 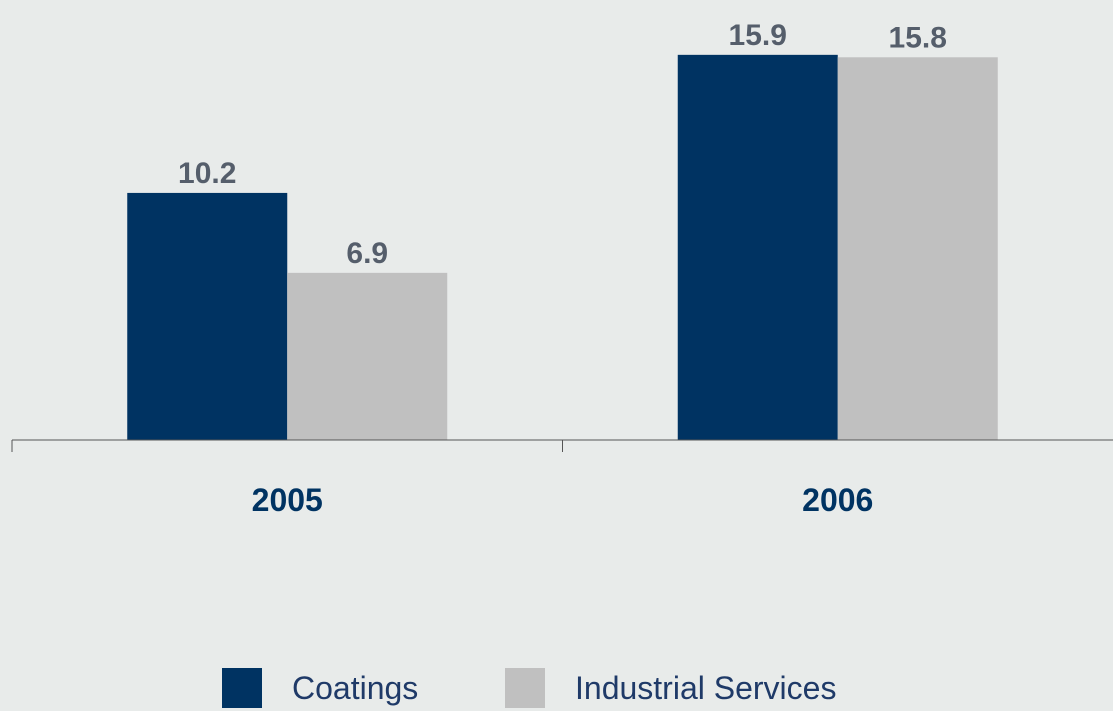 I want to click on bar-coatings-2005, so click(x=207, y=316).